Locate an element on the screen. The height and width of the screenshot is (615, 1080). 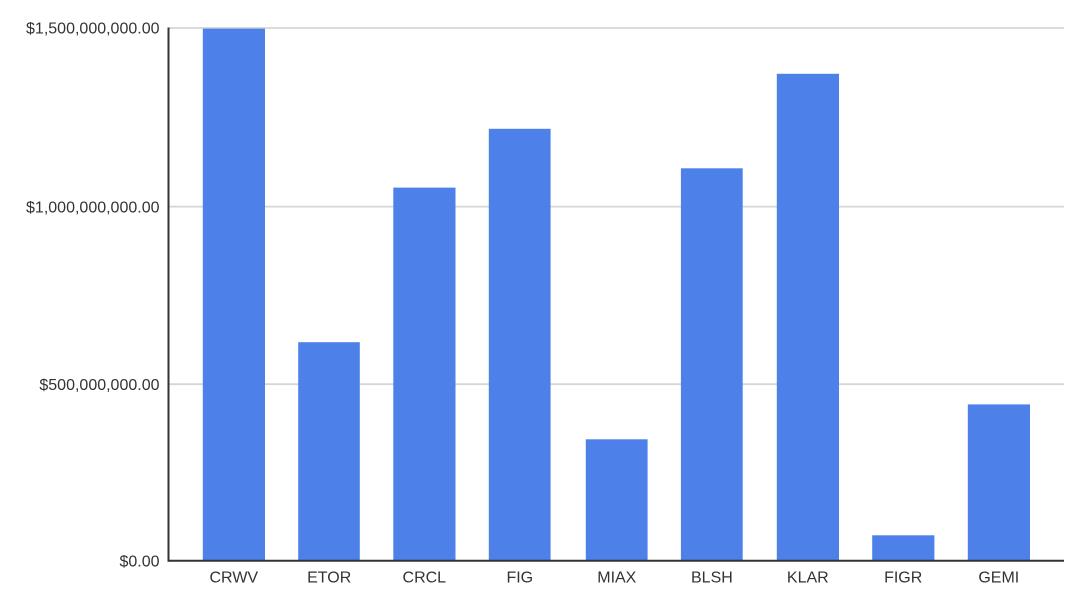
svg-text: MIAX is located at coordinates (616, 578).